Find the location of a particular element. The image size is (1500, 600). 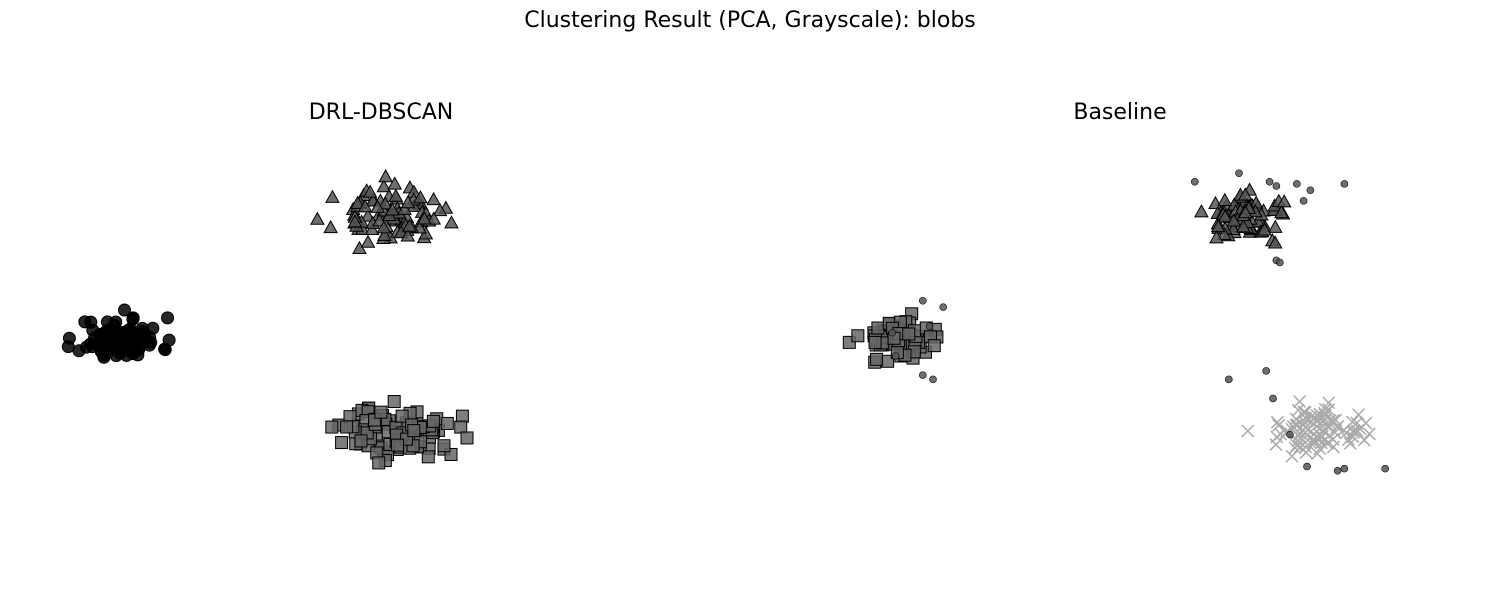

subplot-title-baseline: Baseline is located at coordinates (1120, 112).